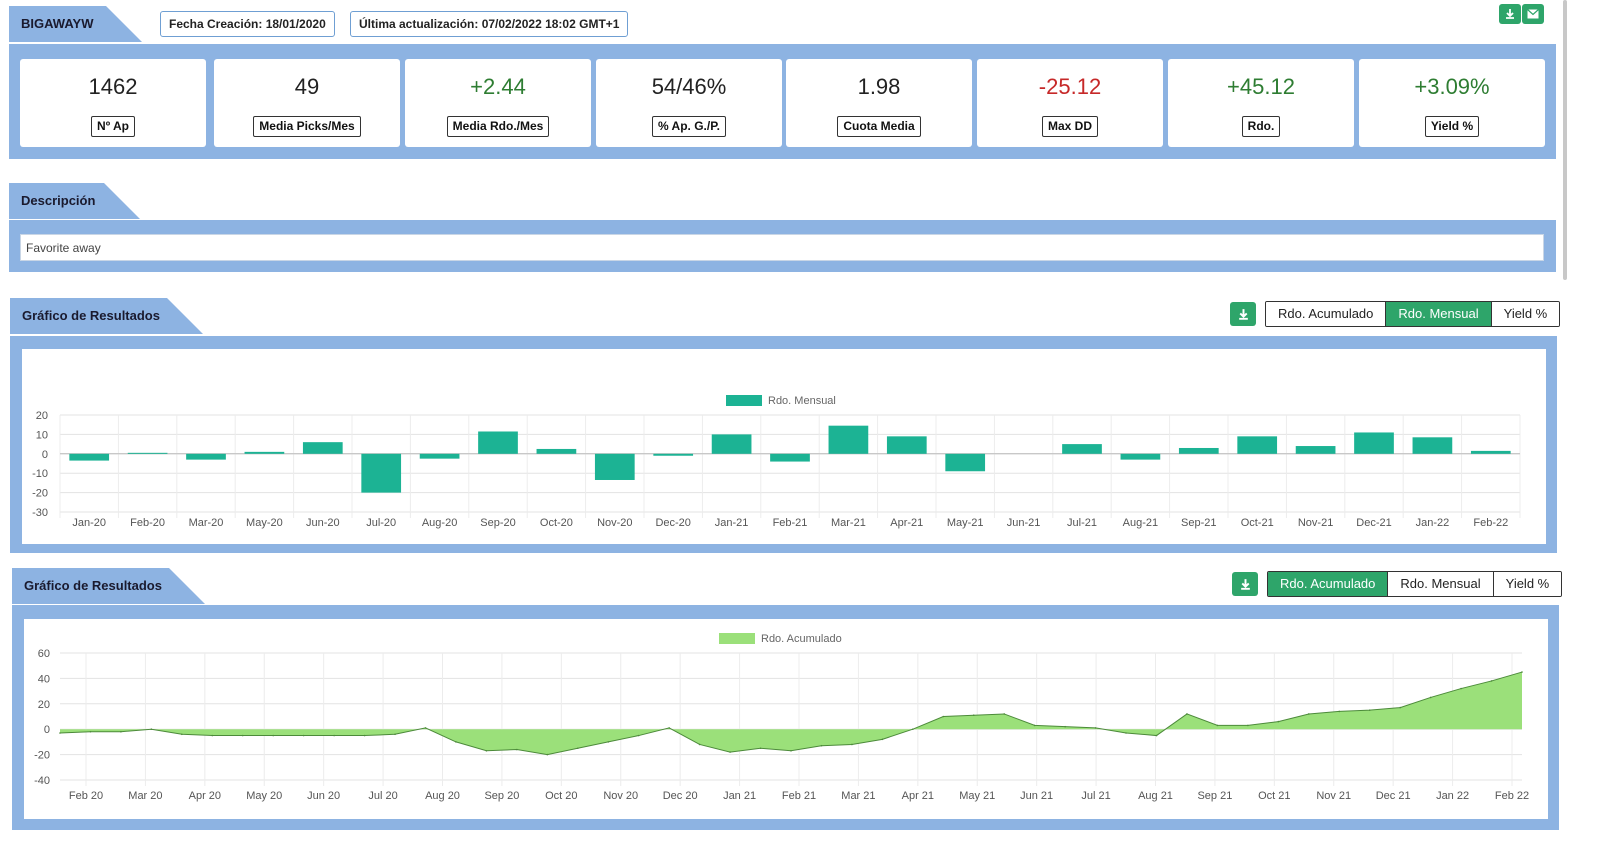 The height and width of the screenshot is (854, 1604). I want to click on stat-card: +2.44 Media Rdo./Mes, so click(498, 103).